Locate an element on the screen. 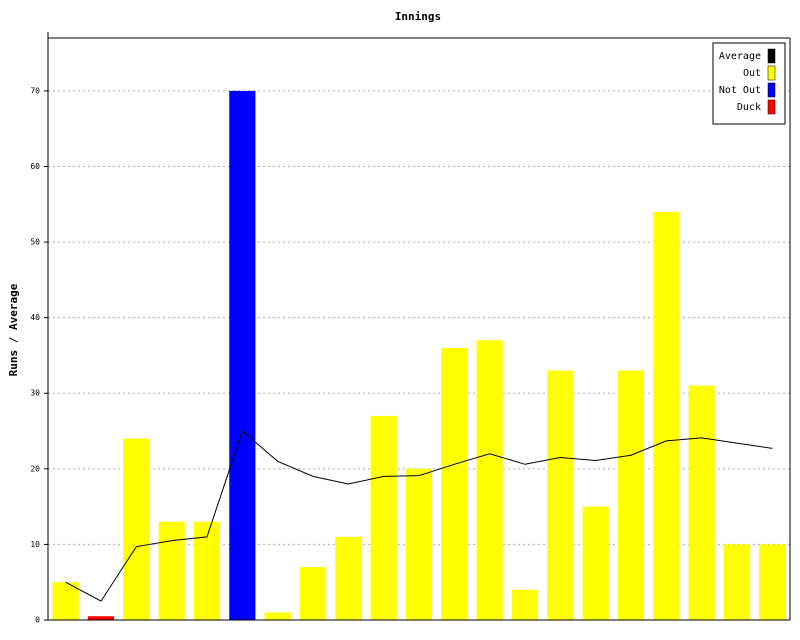  y-tick-label: 40 is located at coordinates (35, 317).